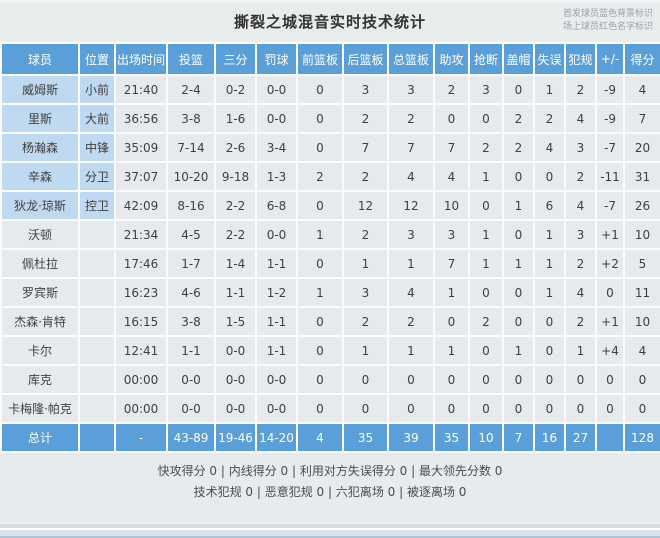 This screenshot has width=660, height=538. Describe the element at coordinates (40, 89) in the screenshot. I see `player-name: 威姆斯` at that location.